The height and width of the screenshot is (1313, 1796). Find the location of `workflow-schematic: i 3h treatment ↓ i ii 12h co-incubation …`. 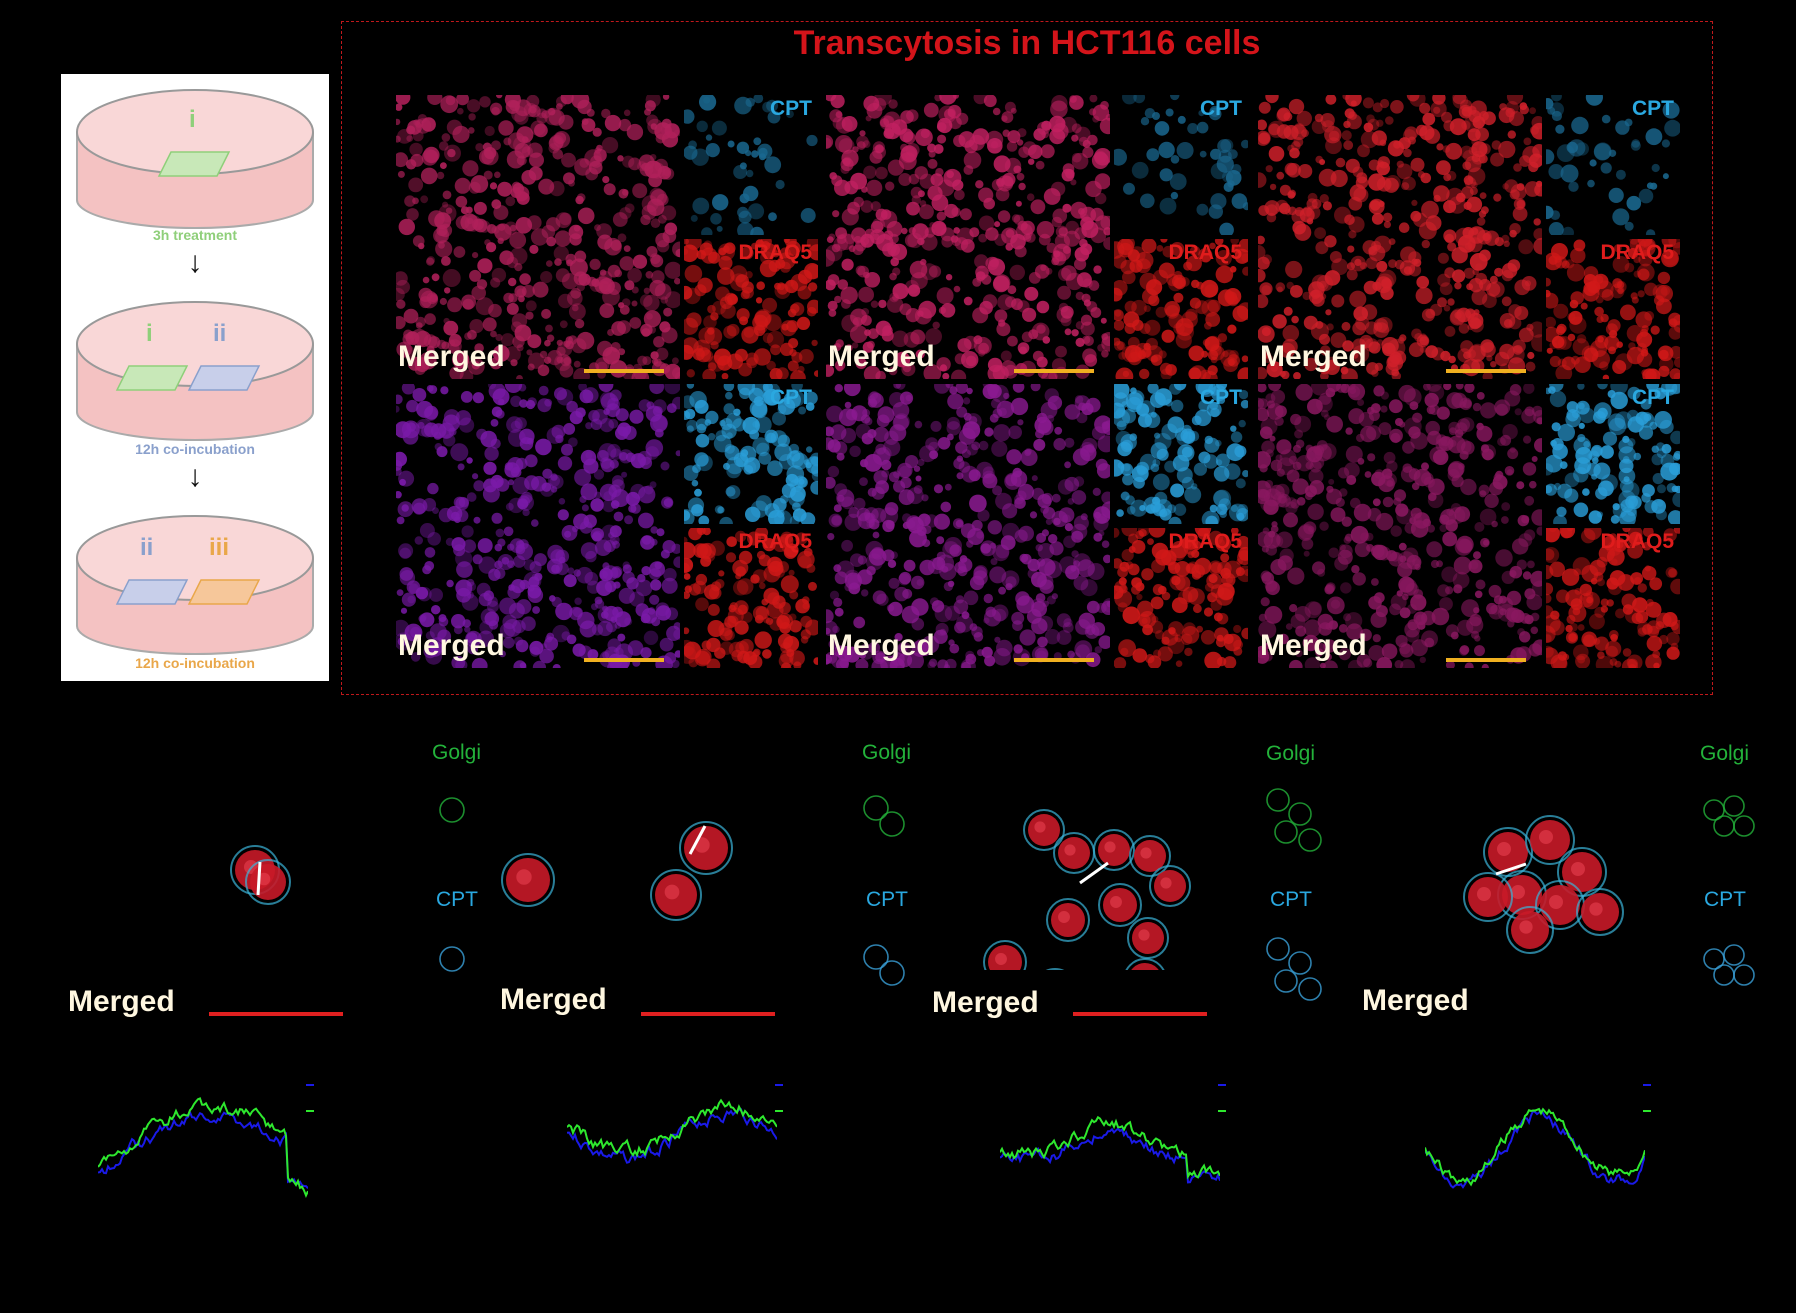

workflow-schematic: i 3h treatment ↓ i ii 12h co-incubation … is located at coordinates (195, 377).